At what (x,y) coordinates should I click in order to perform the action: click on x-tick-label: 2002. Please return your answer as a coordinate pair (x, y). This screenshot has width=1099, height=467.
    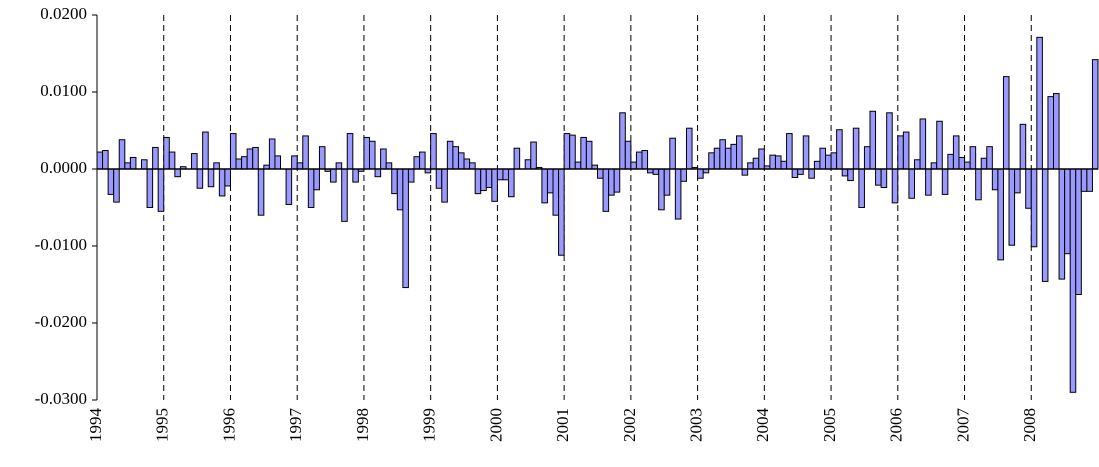
    Looking at the image, I should click on (629, 425).